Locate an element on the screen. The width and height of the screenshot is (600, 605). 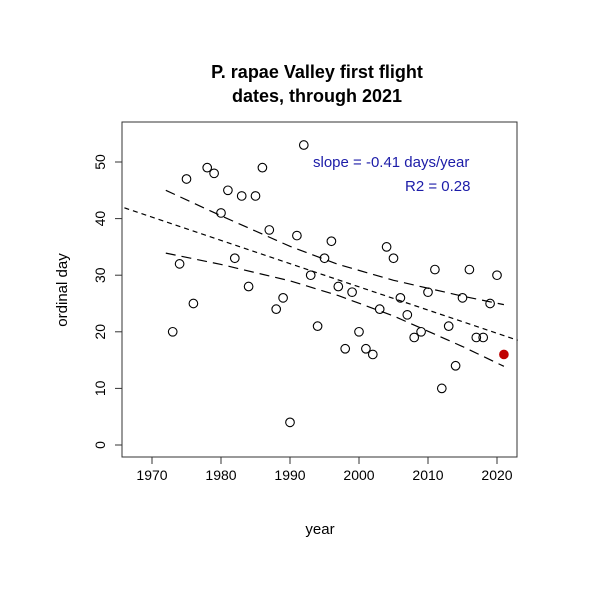
x-tick-label: 1970 is located at coordinates (151, 475).